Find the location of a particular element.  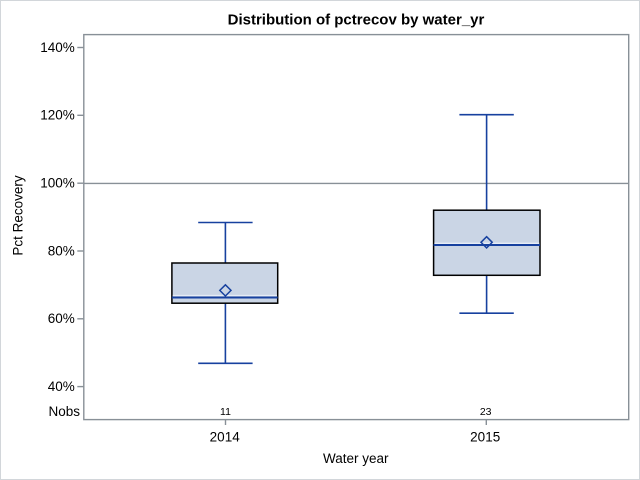

svg-text: 100% is located at coordinates (57, 183).